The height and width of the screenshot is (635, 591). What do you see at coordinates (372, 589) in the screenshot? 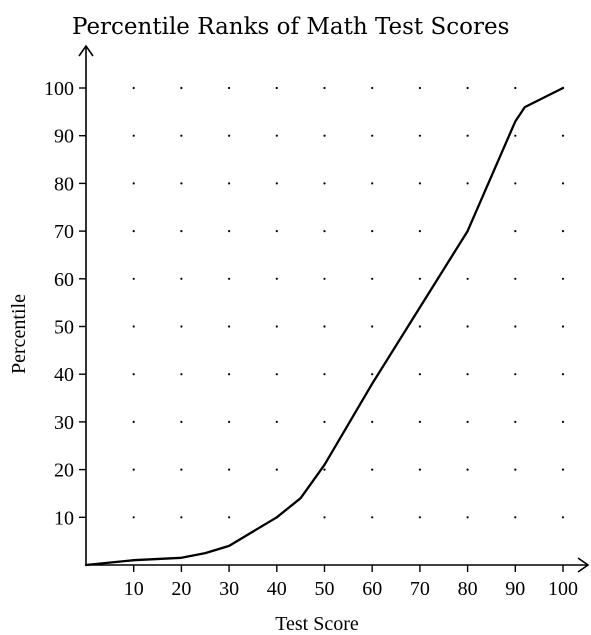
I see `x-tick-label: 60` at bounding box center [372, 589].